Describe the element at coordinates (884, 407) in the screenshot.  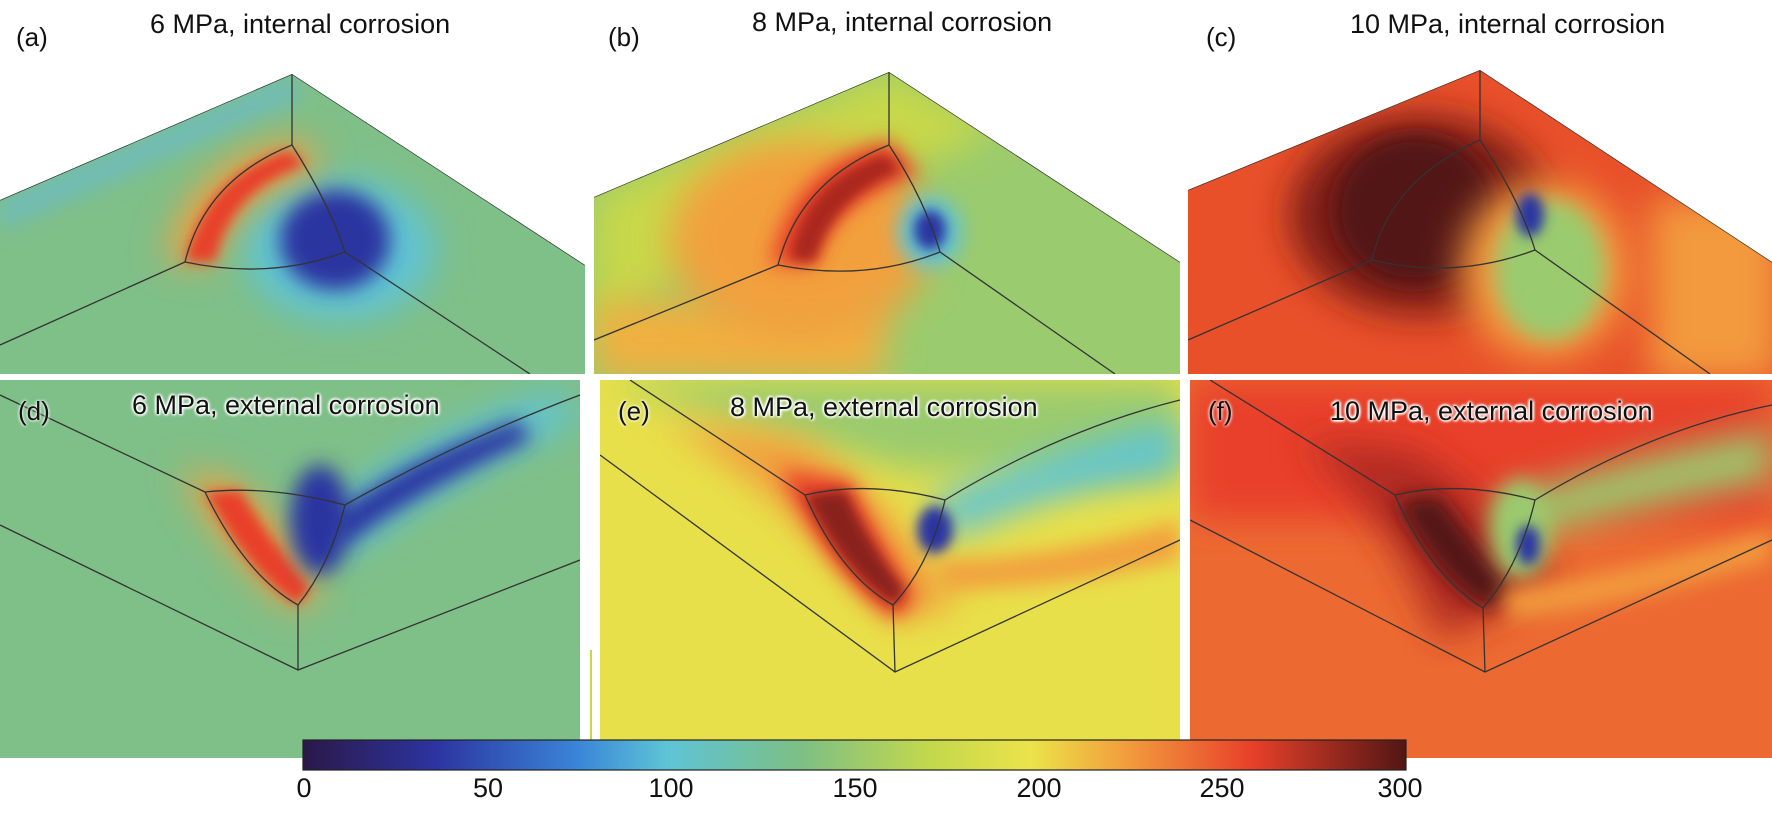
I see `panel-title-e: 8 MPa, external corrosion` at that location.